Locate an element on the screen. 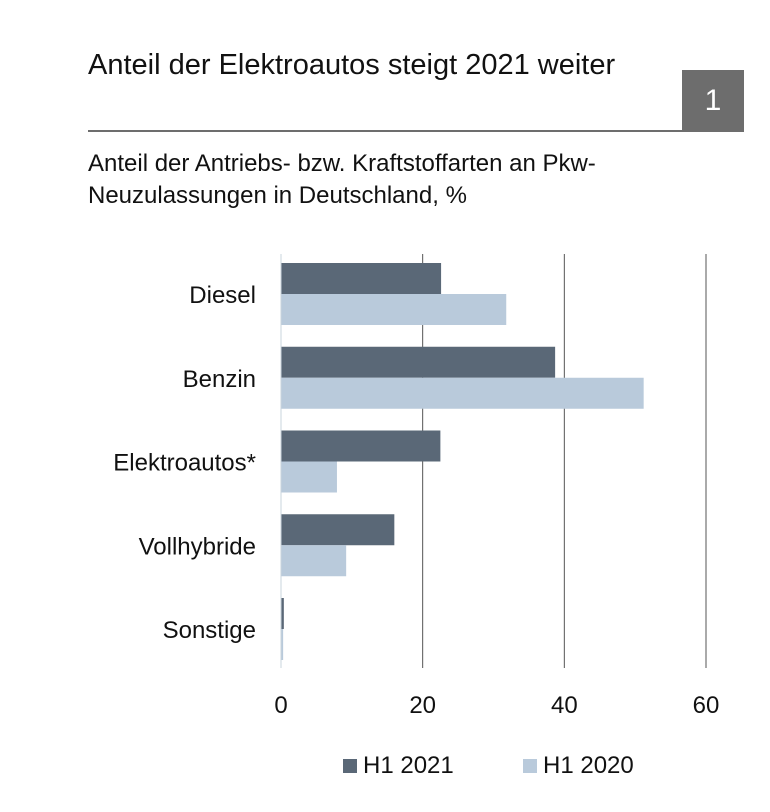  category-label: Benzin is located at coordinates (219, 379).